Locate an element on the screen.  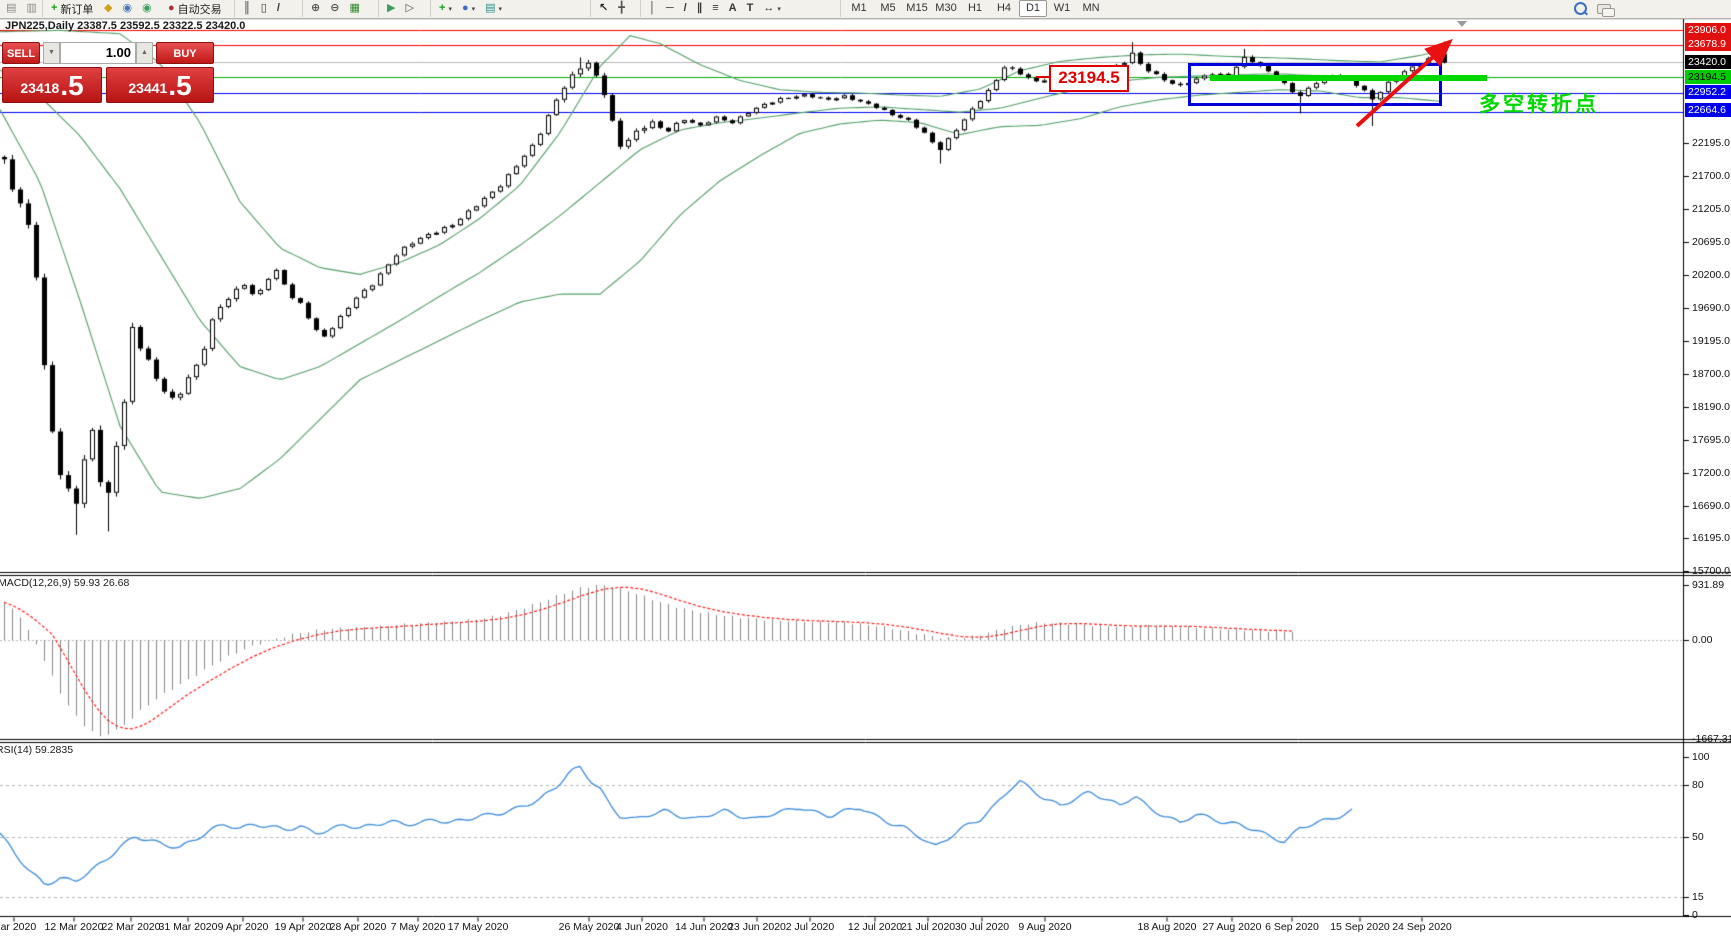
print-preview-icon: ▥ is located at coordinates (31, 8).